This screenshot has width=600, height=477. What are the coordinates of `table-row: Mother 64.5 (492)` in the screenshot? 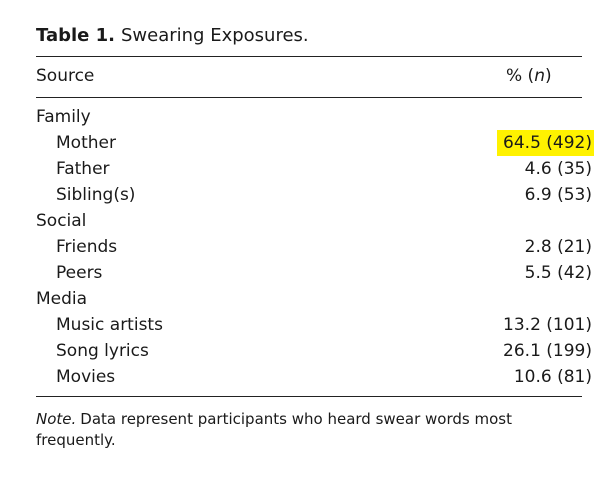 It's located at (315, 143).